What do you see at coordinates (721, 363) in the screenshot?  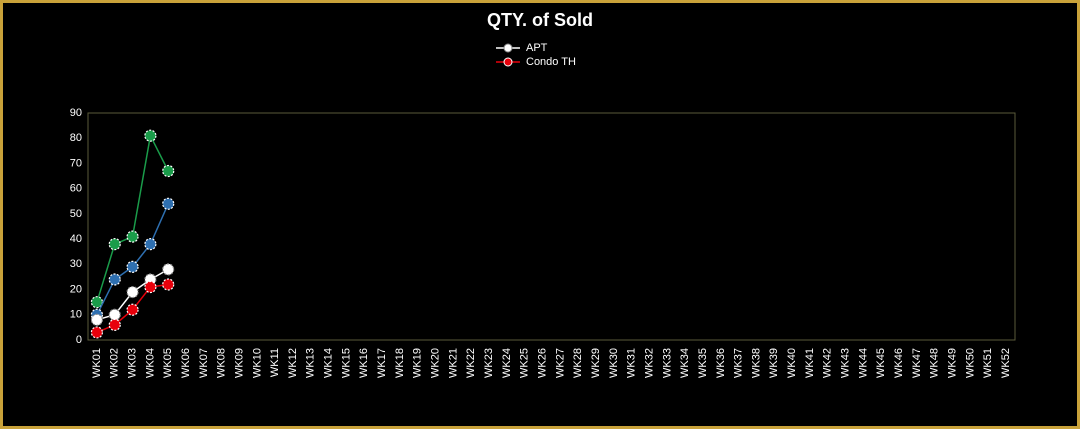 I see `x-tick-label: WK36` at bounding box center [721, 363].